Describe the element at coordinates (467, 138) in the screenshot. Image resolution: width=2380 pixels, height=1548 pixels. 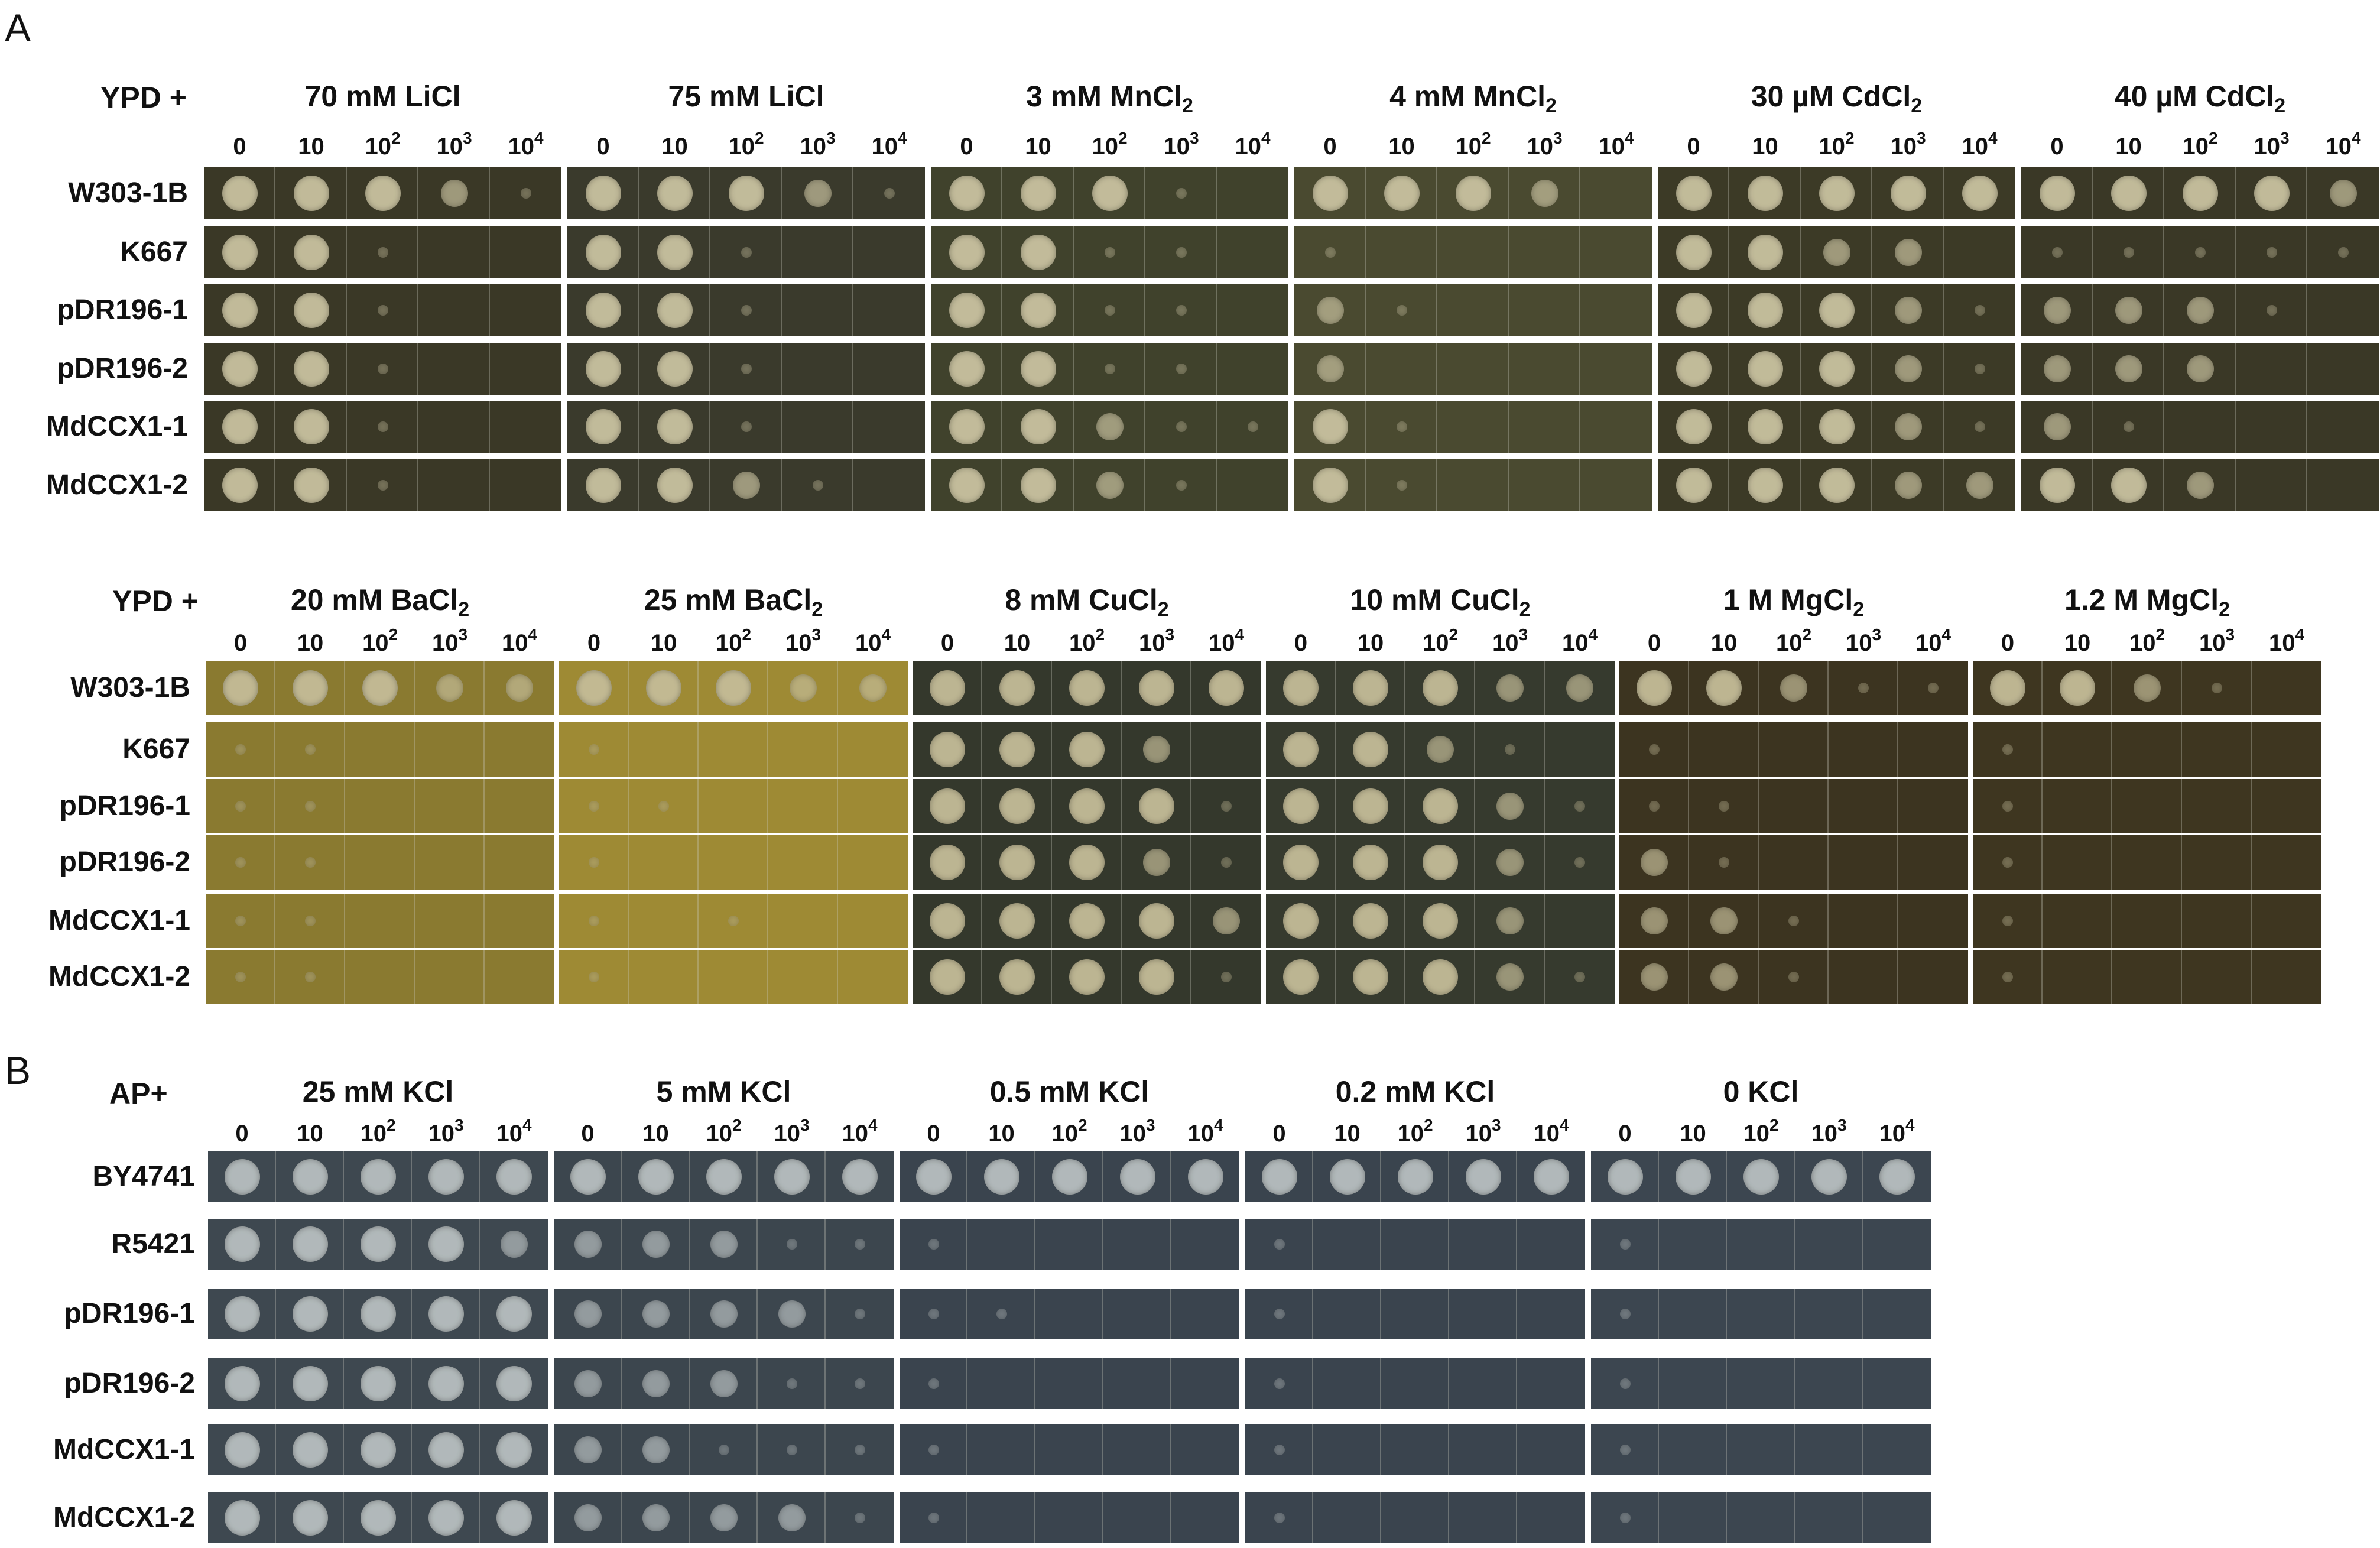
I see `dilution-exponent: 3` at that location.